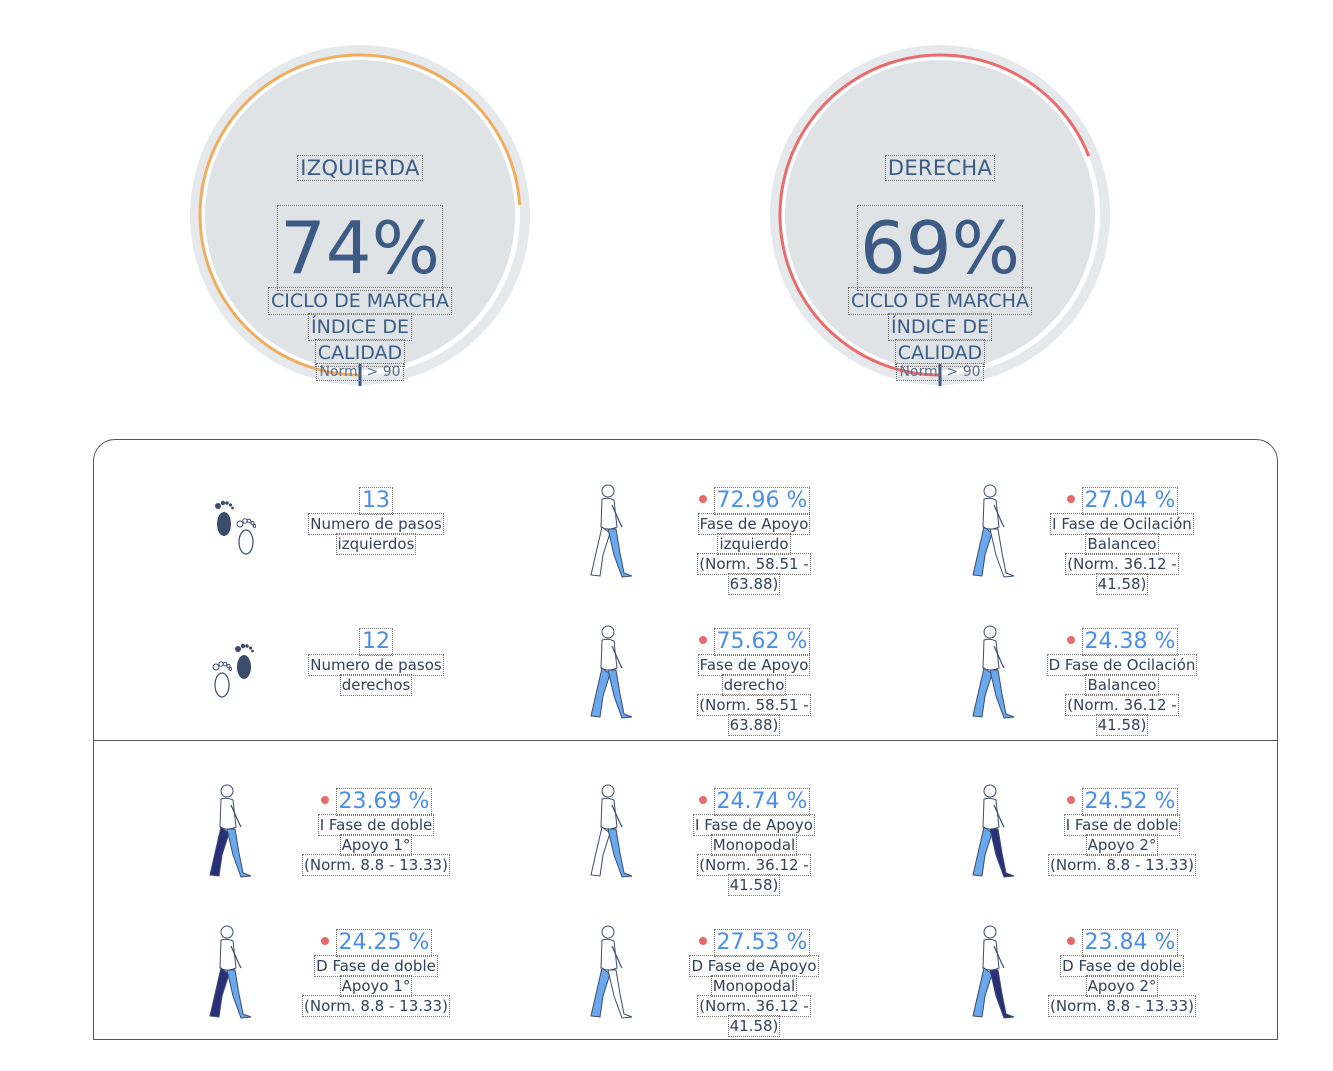 This screenshot has width=1333, height=1071. I want to click on double-support-1-right-value: 24.25 %, so click(376, 943).